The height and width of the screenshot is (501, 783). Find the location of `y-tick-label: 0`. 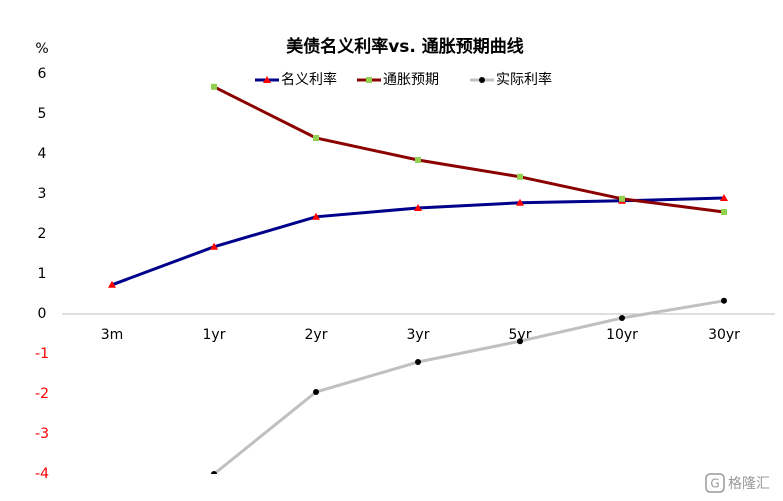

y-tick-label: 0 is located at coordinates (42, 314).